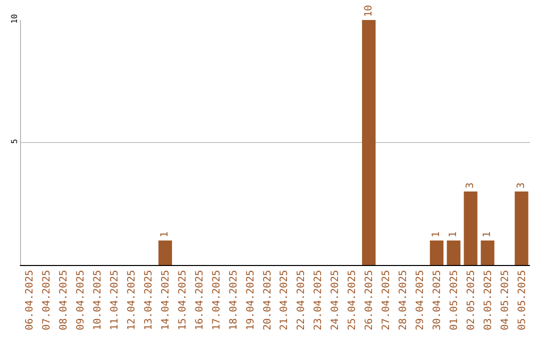  I want to click on x-tick-label: 01.05.2025, so click(454, 300).